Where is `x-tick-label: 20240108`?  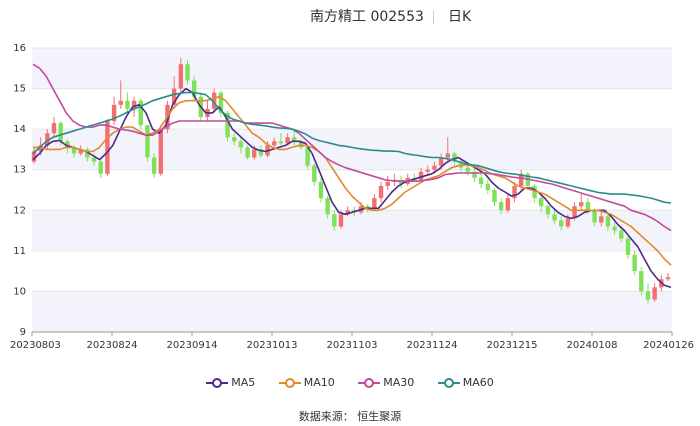
x-tick-label: 20240108 is located at coordinates (592, 345).